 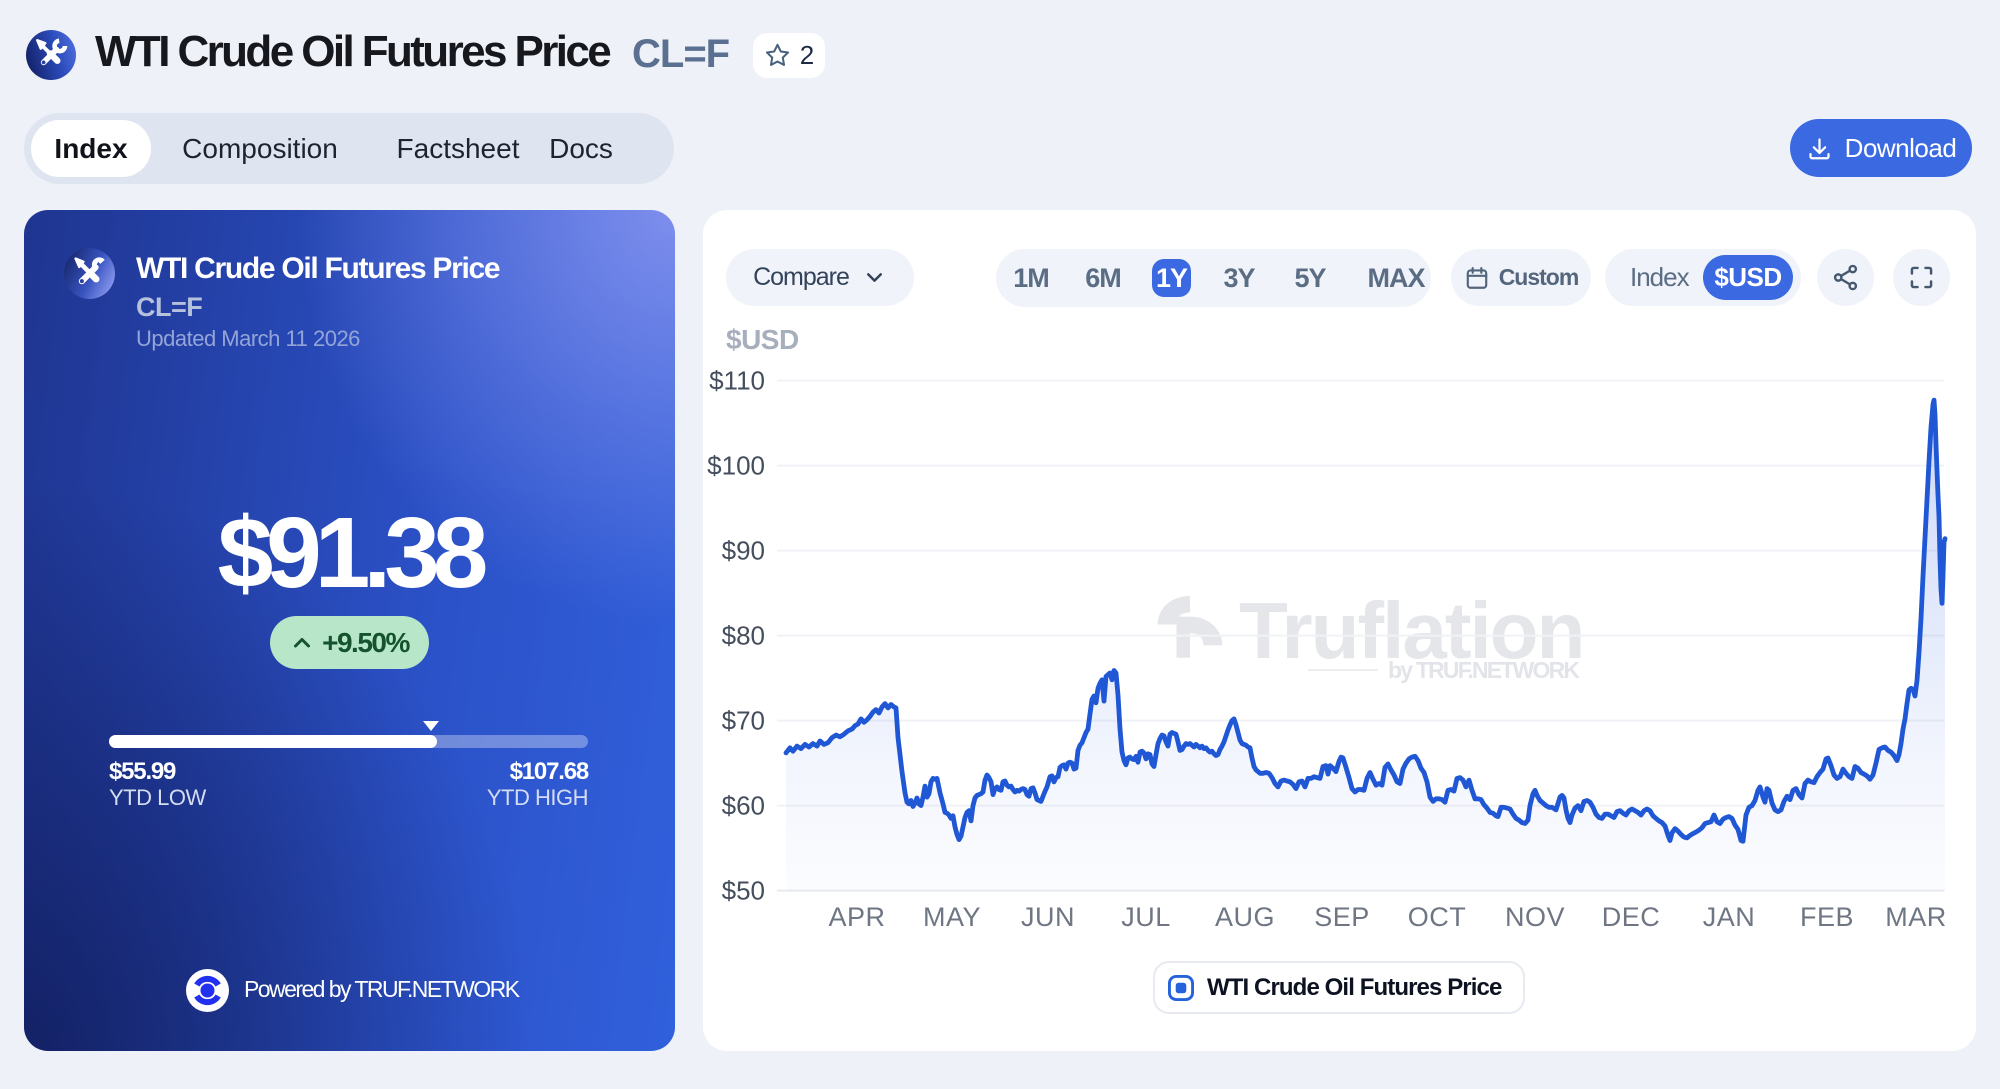 What do you see at coordinates (1342, 917) in the screenshot?
I see `svg-text: SEP` at bounding box center [1342, 917].